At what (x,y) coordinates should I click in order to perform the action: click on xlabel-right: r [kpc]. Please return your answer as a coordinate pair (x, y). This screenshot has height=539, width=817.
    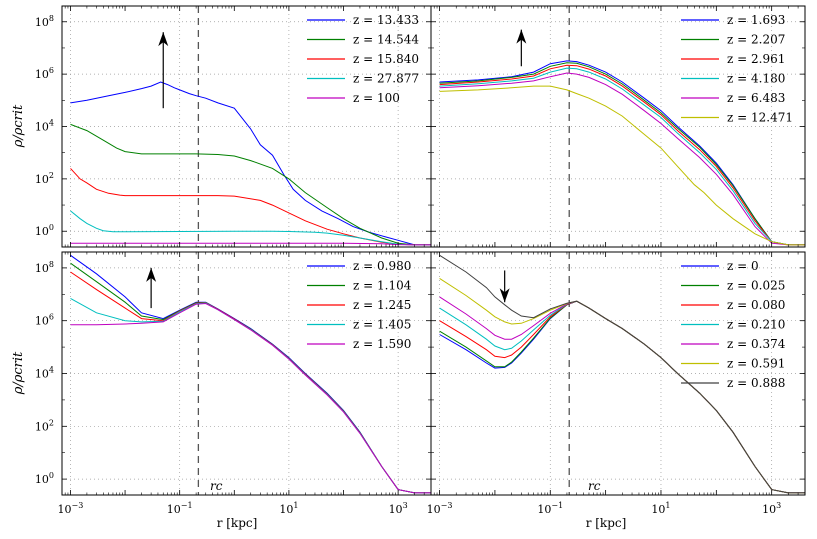
    Looking at the image, I should click on (606, 523).